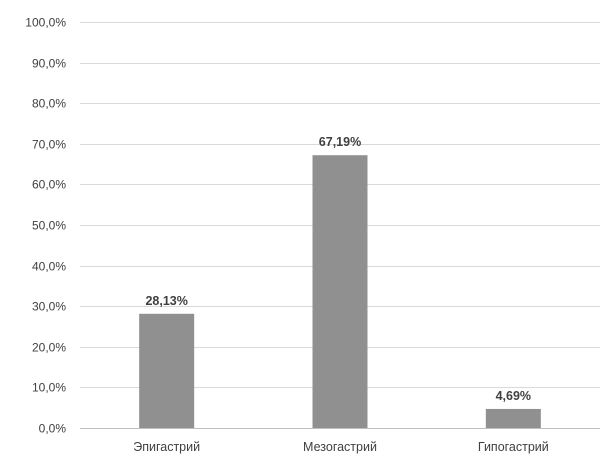 The width and height of the screenshot is (613, 458). What do you see at coordinates (513, 396) in the screenshot?
I see `data-label: 4,69%` at bounding box center [513, 396].